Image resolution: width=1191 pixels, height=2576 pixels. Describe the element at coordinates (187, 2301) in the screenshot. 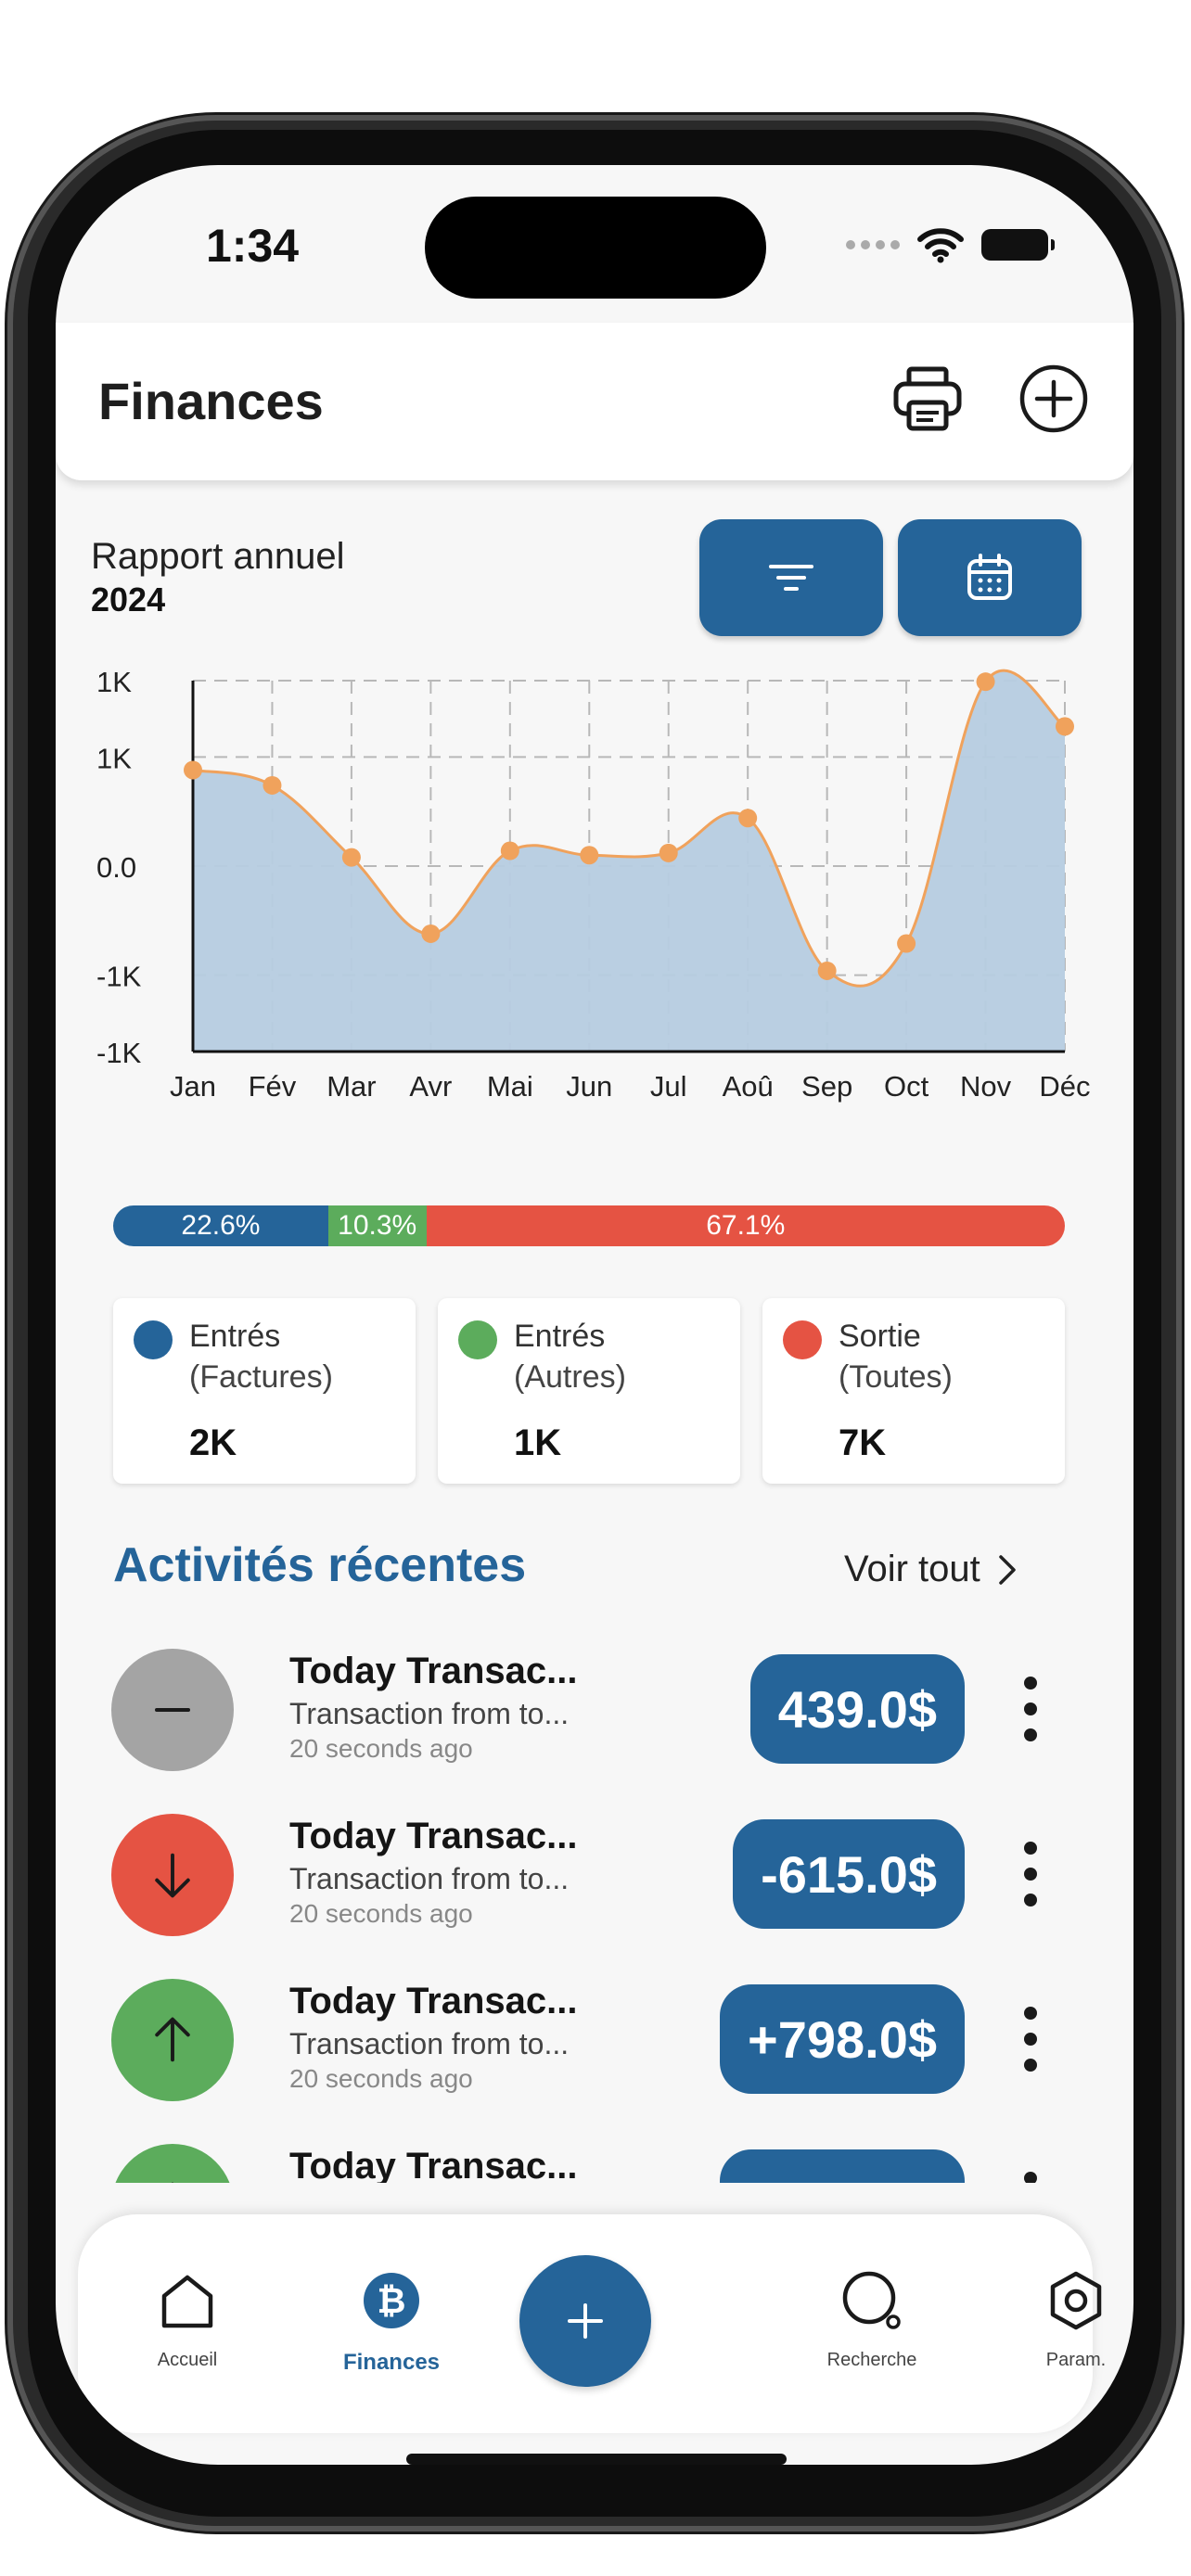

I see `home-icon` at that location.